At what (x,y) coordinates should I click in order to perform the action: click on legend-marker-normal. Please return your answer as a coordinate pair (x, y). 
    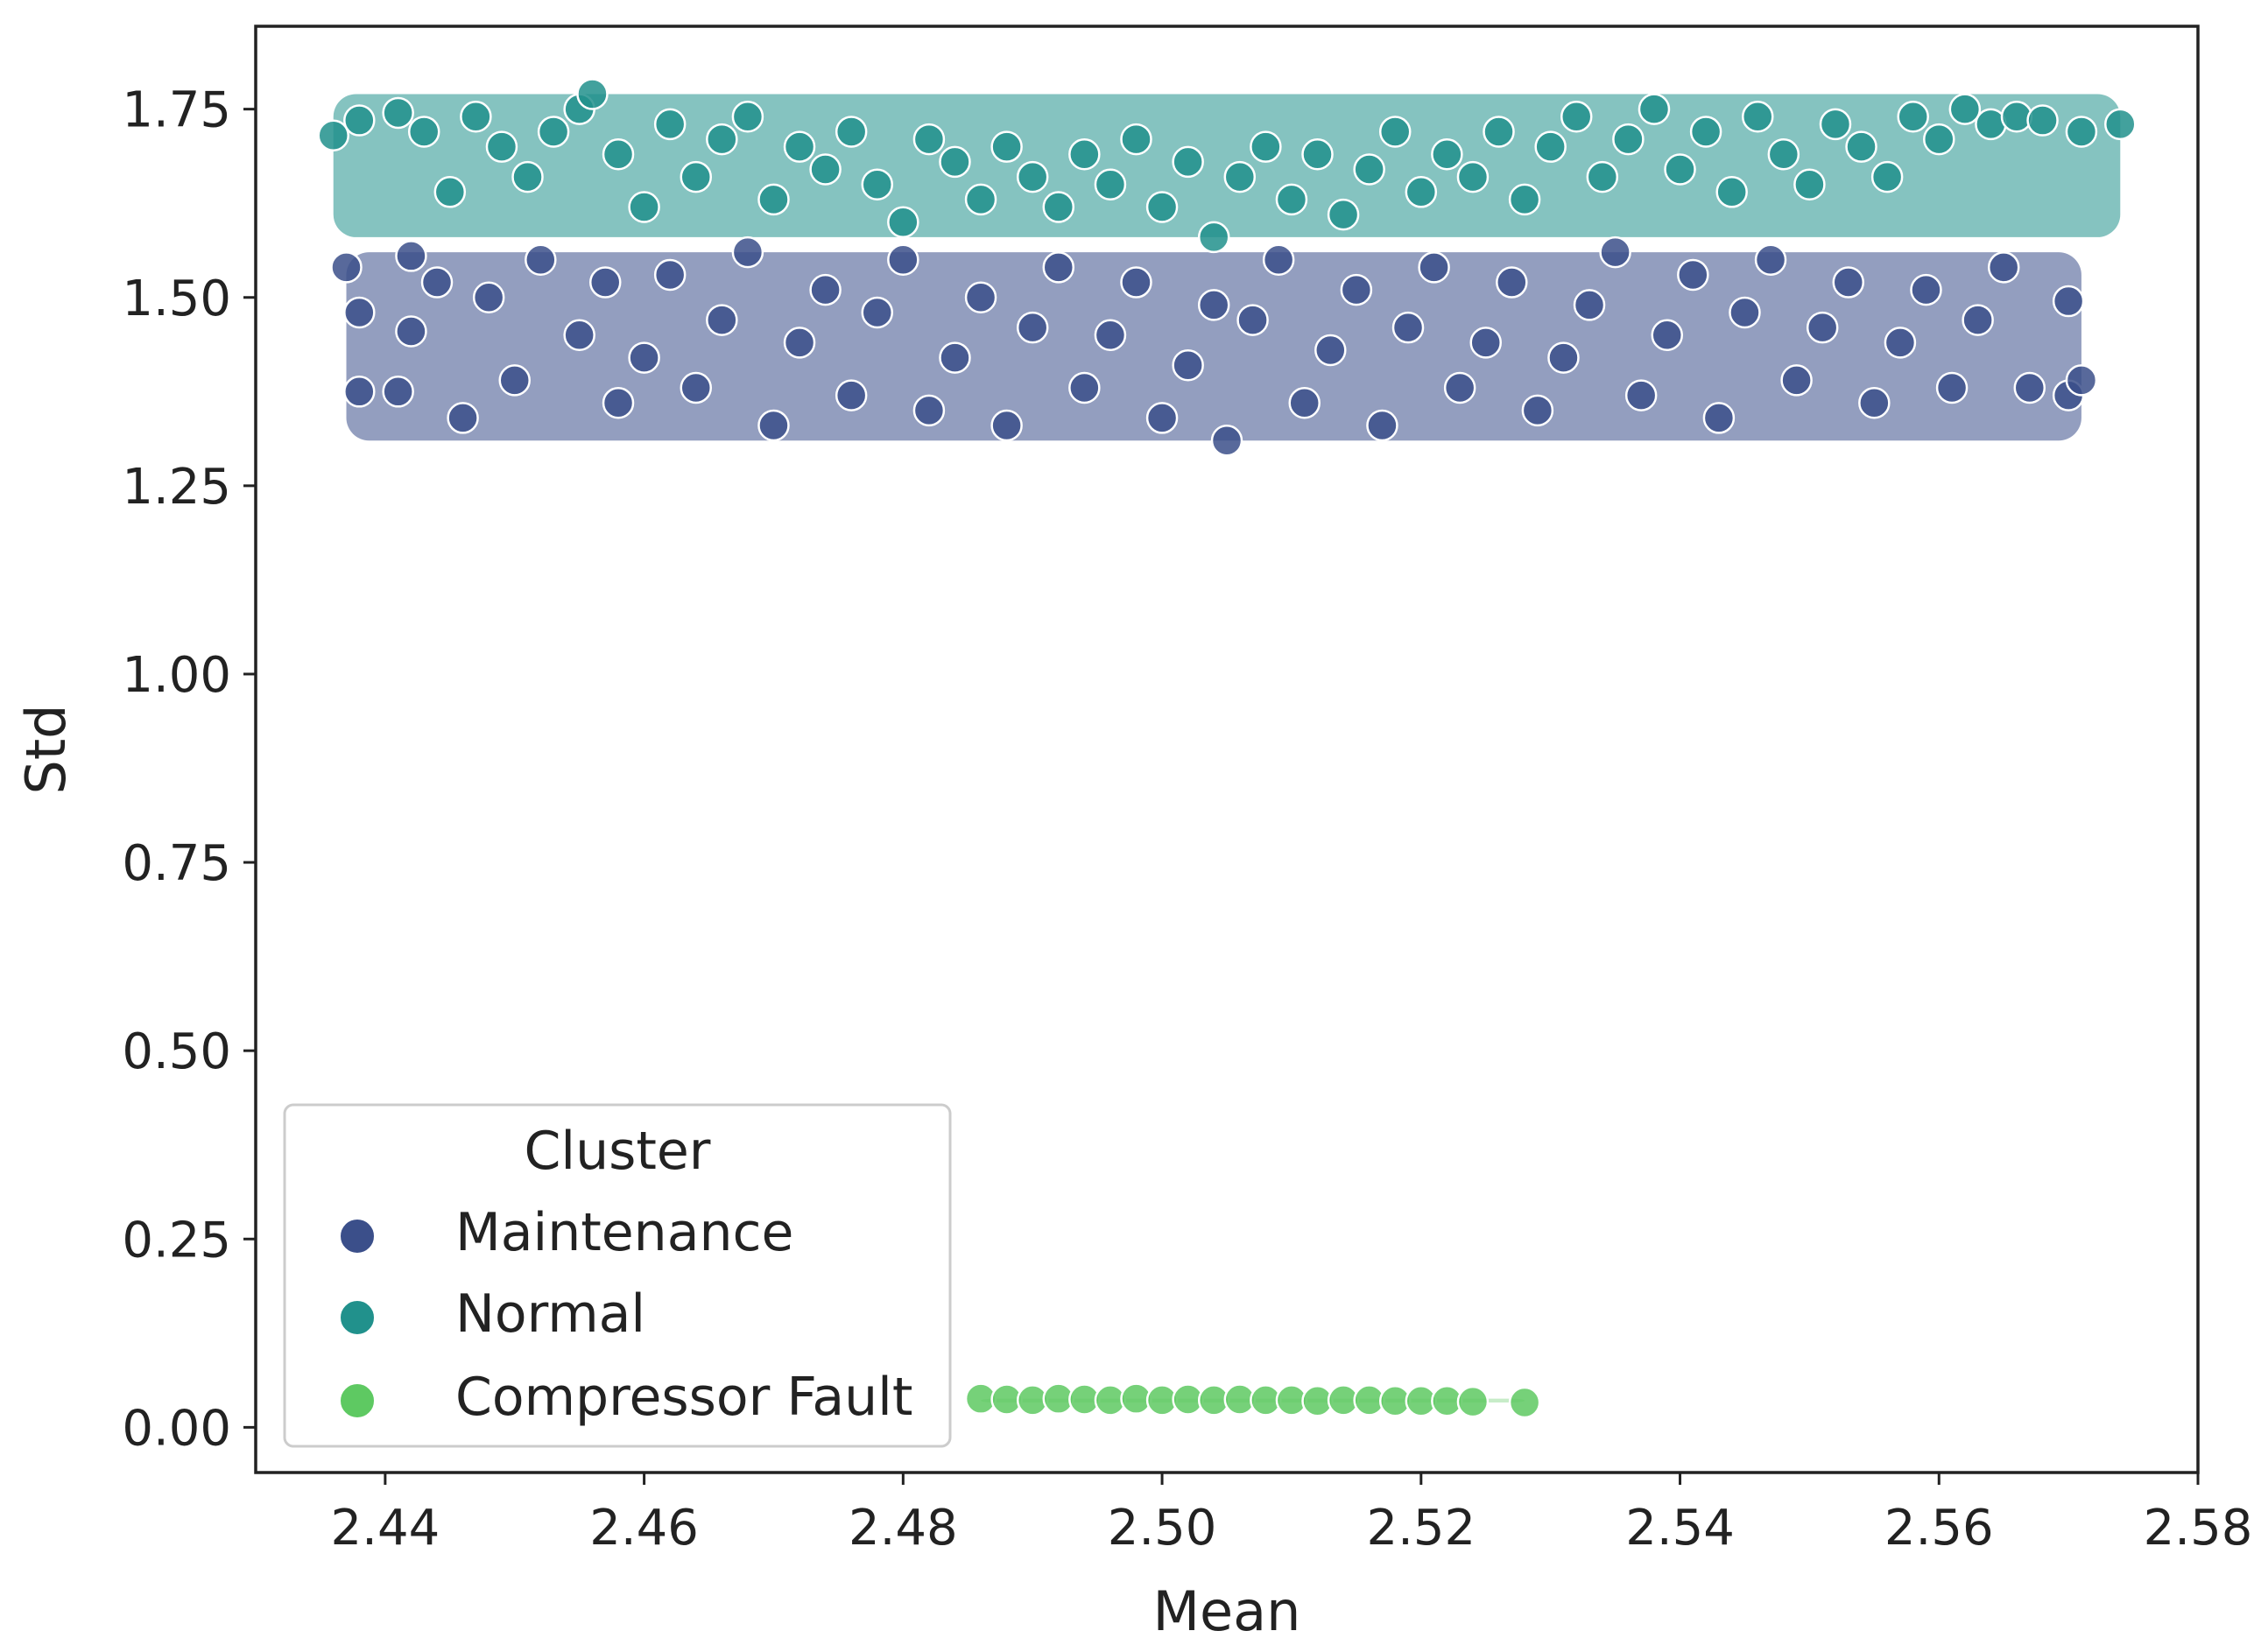
    Looking at the image, I should click on (358, 1317).